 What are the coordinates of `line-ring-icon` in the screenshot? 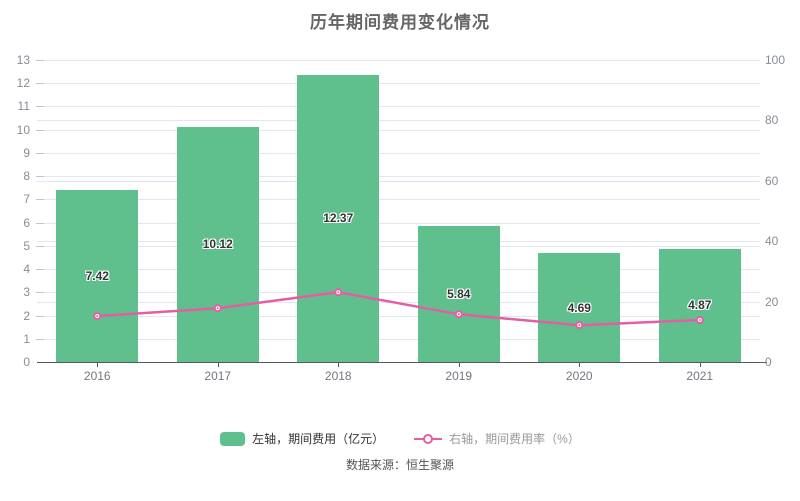 It's located at (428, 438).